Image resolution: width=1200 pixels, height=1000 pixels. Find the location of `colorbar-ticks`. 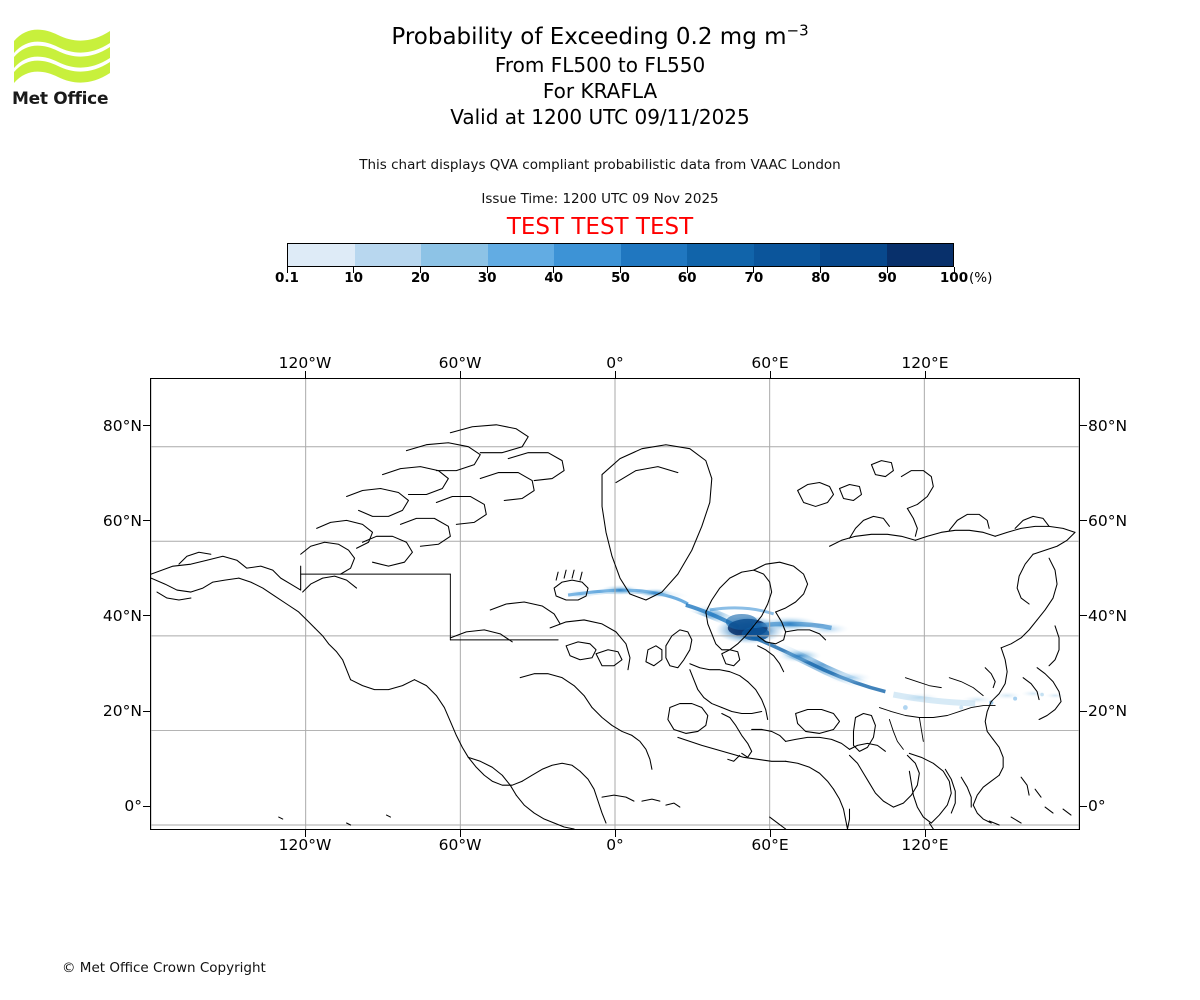

colorbar-ticks is located at coordinates (620, 271).